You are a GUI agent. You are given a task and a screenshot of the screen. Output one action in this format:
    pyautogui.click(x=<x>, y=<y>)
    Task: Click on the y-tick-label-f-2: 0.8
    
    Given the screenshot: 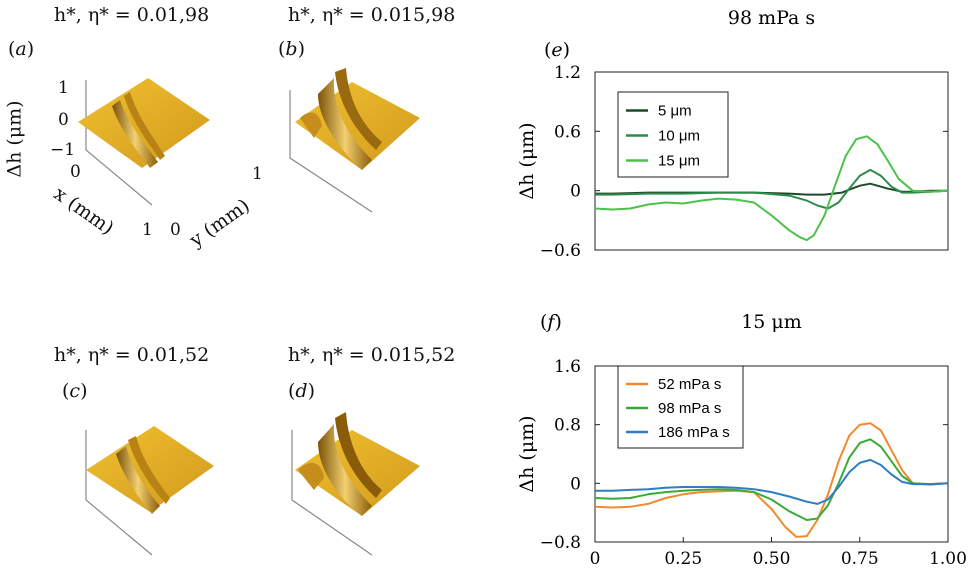 What is the action you would take?
    pyautogui.click(x=567, y=426)
    